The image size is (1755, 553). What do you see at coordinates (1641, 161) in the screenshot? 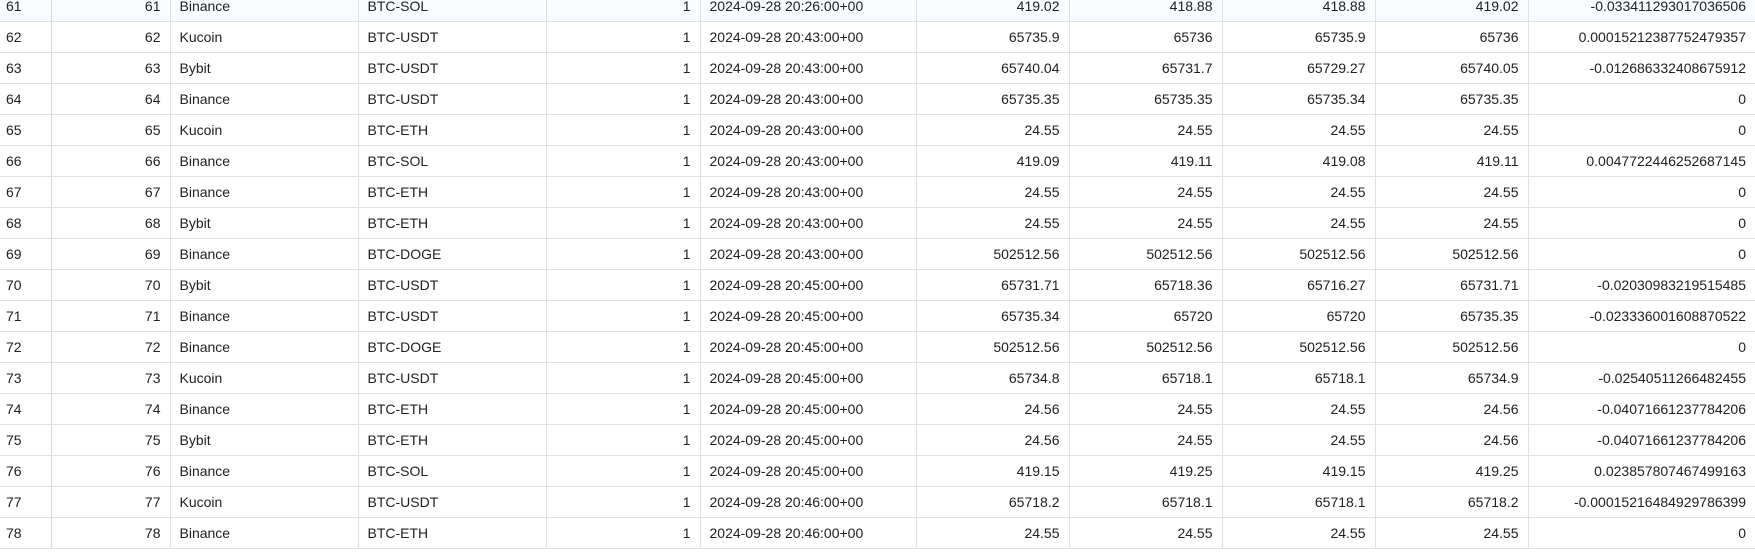
I see `change-cell: 0.0047722446252687145` at bounding box center [1641, 161].